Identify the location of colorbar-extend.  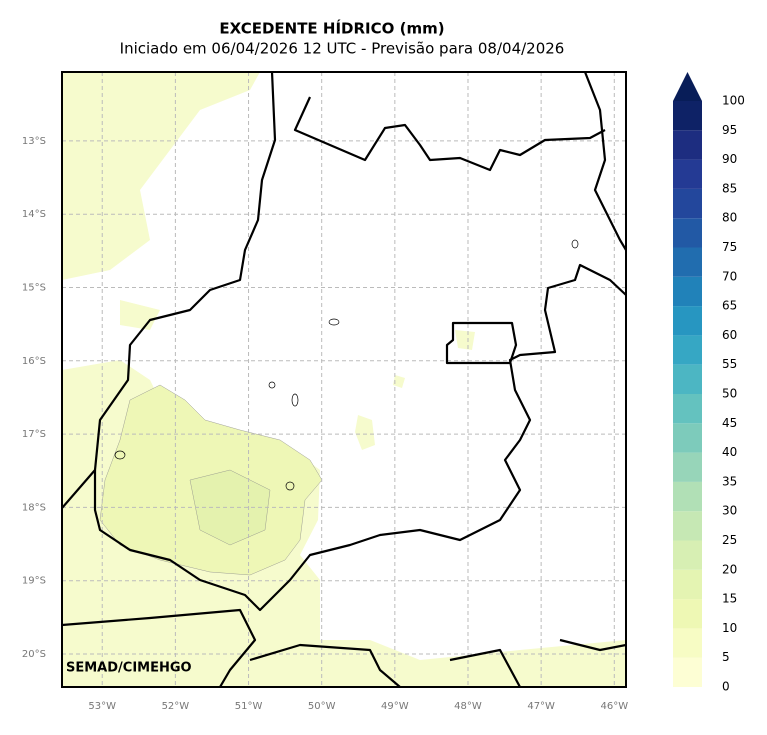
(687, 86).